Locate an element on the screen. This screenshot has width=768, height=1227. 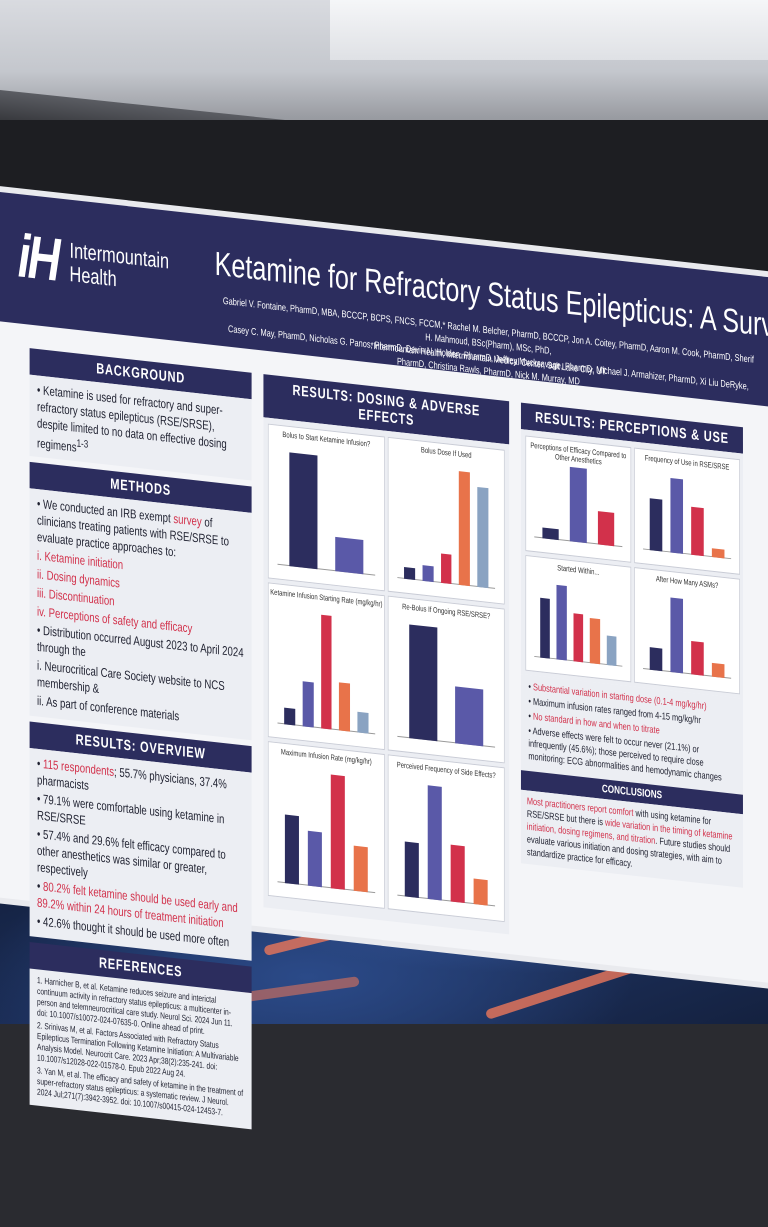
bar-chart-panel: Bolus Dose If Used is located at coordinates (446, 520).